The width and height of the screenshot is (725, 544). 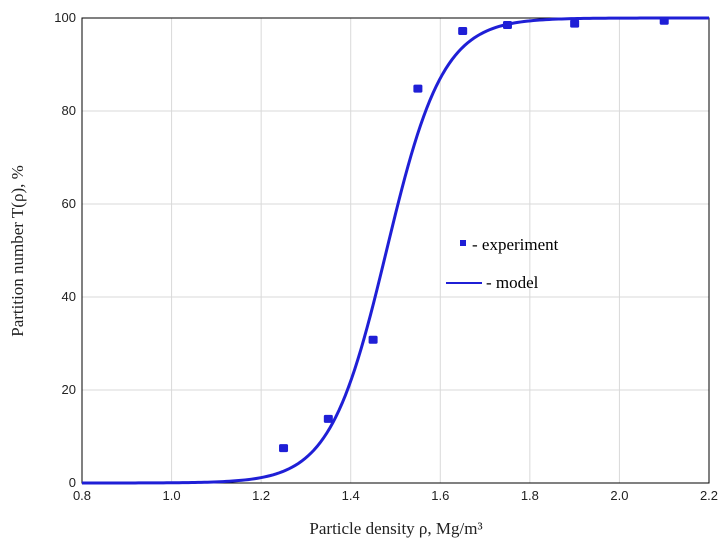 What do you see at coordinates (69, 110) in the screenshot?
I see `y-tick-label: 80` at bounding box center [69, 110].